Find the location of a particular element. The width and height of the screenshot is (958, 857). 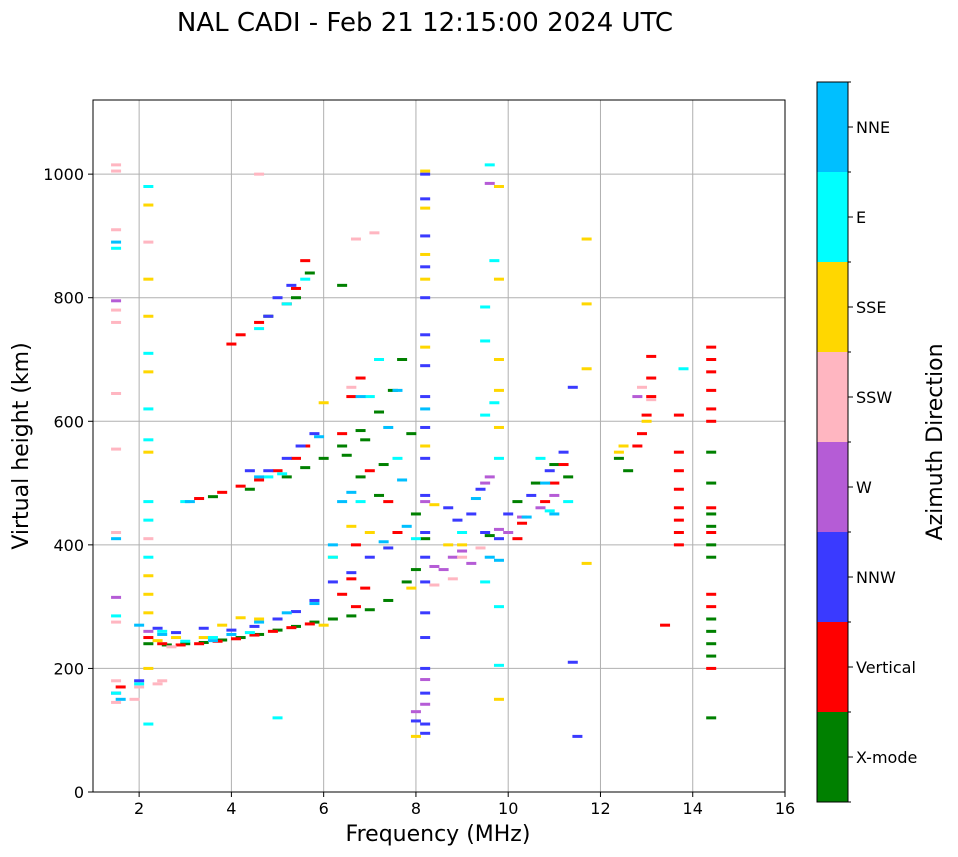

y-tick-label: 1000 is located at coordinates (63, 174).